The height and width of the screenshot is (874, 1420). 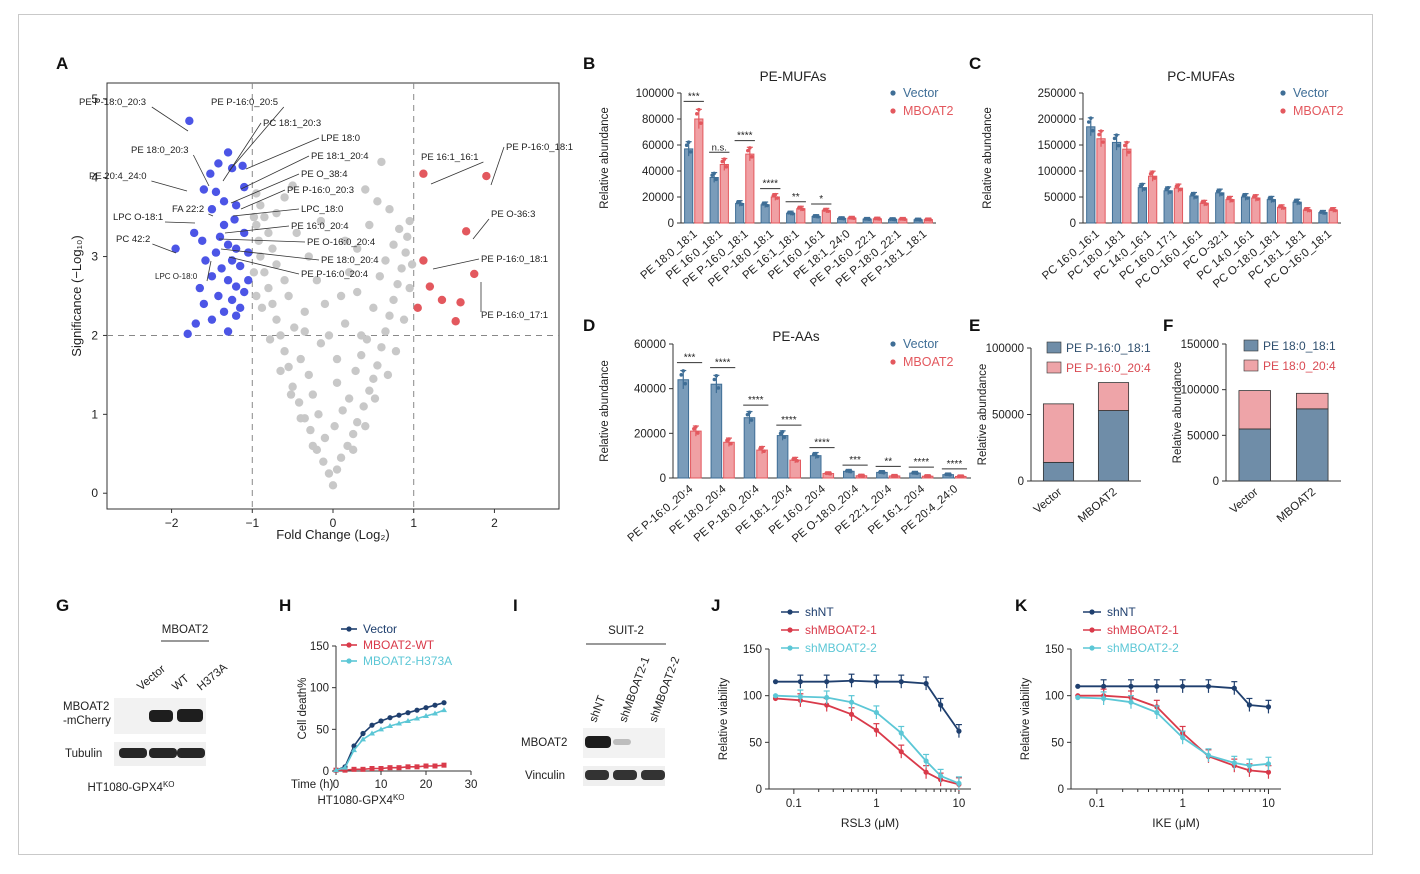 What do you see at coordinates (212, 677) in the screenshot?
I see `blot-lane-label: H373A` at bounding box center [212, 677].